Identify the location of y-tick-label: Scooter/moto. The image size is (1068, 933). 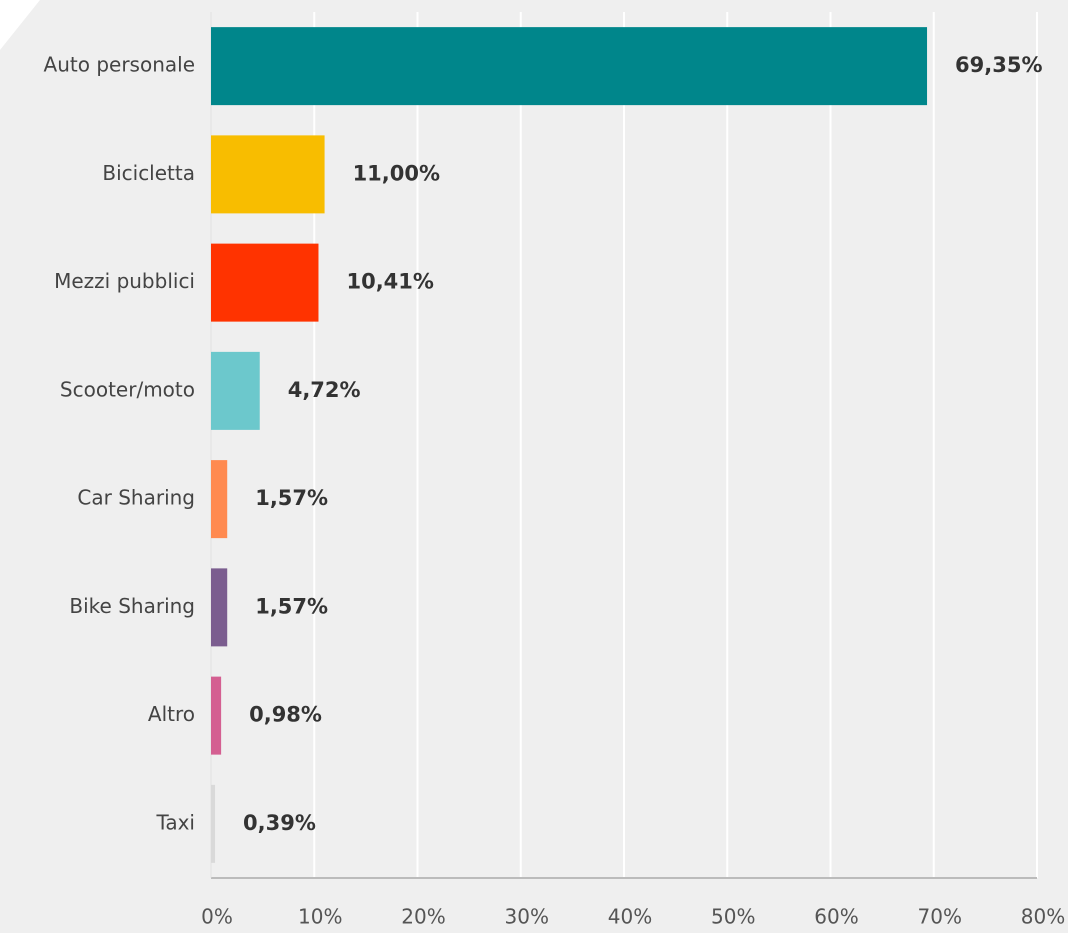
(127, 389).